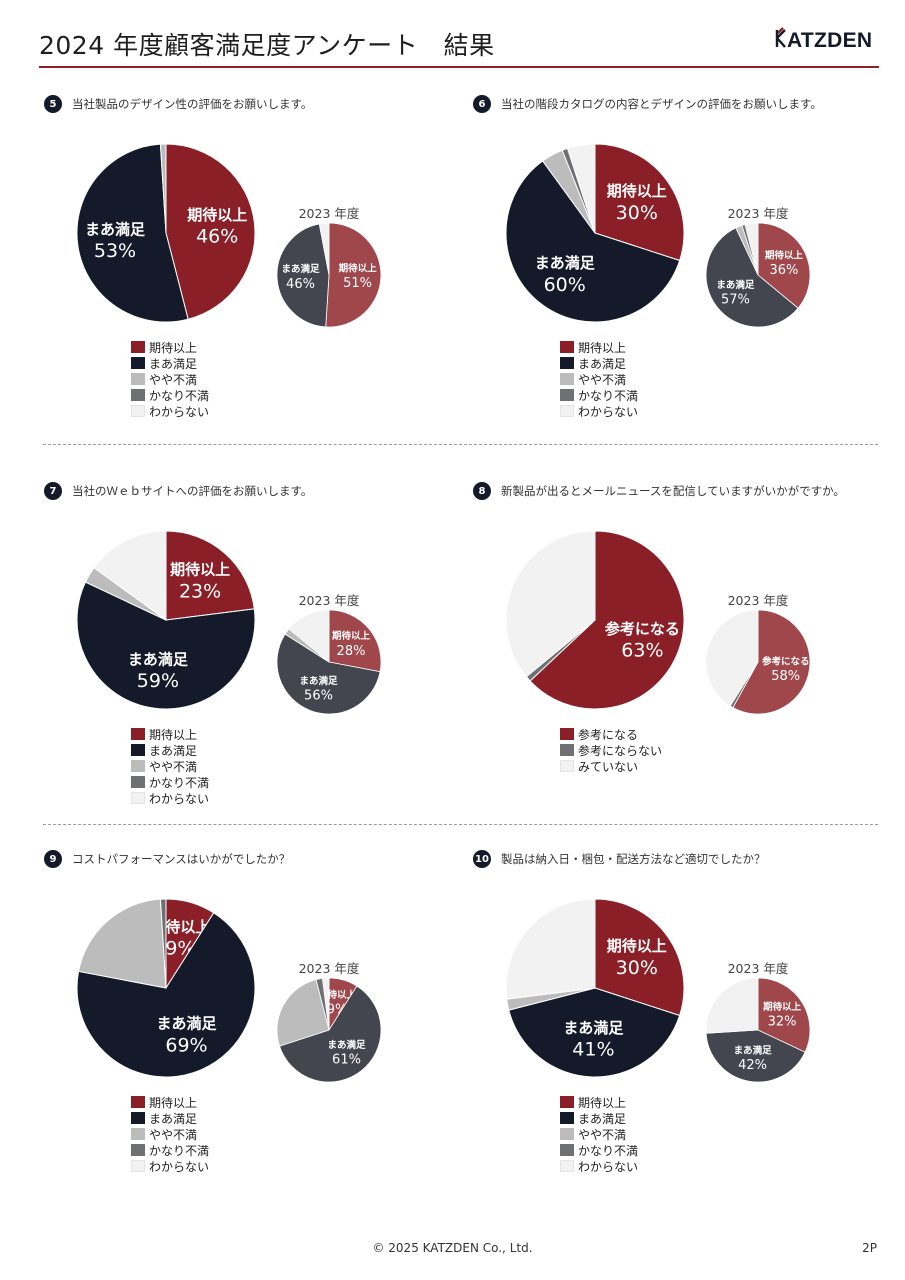 Image resolution: width=905 pixels, height=1280 pixels. I want to click on question-text: 当社製品のデザイン性の評価をお願いします。, so click(192, 104).